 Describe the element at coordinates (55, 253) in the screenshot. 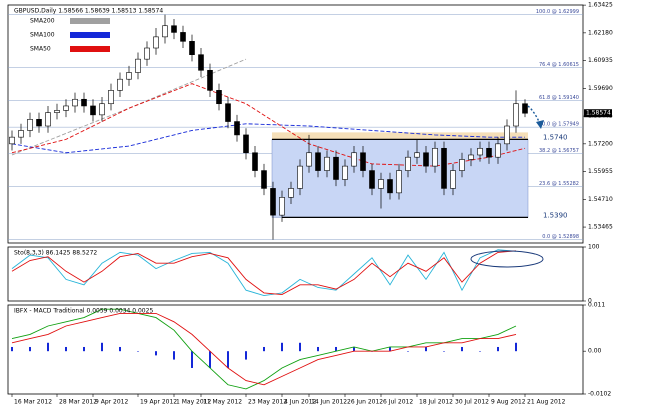

I see `stoch-title: Sto(8,3,3) 86.1425 88.5272` at that location.